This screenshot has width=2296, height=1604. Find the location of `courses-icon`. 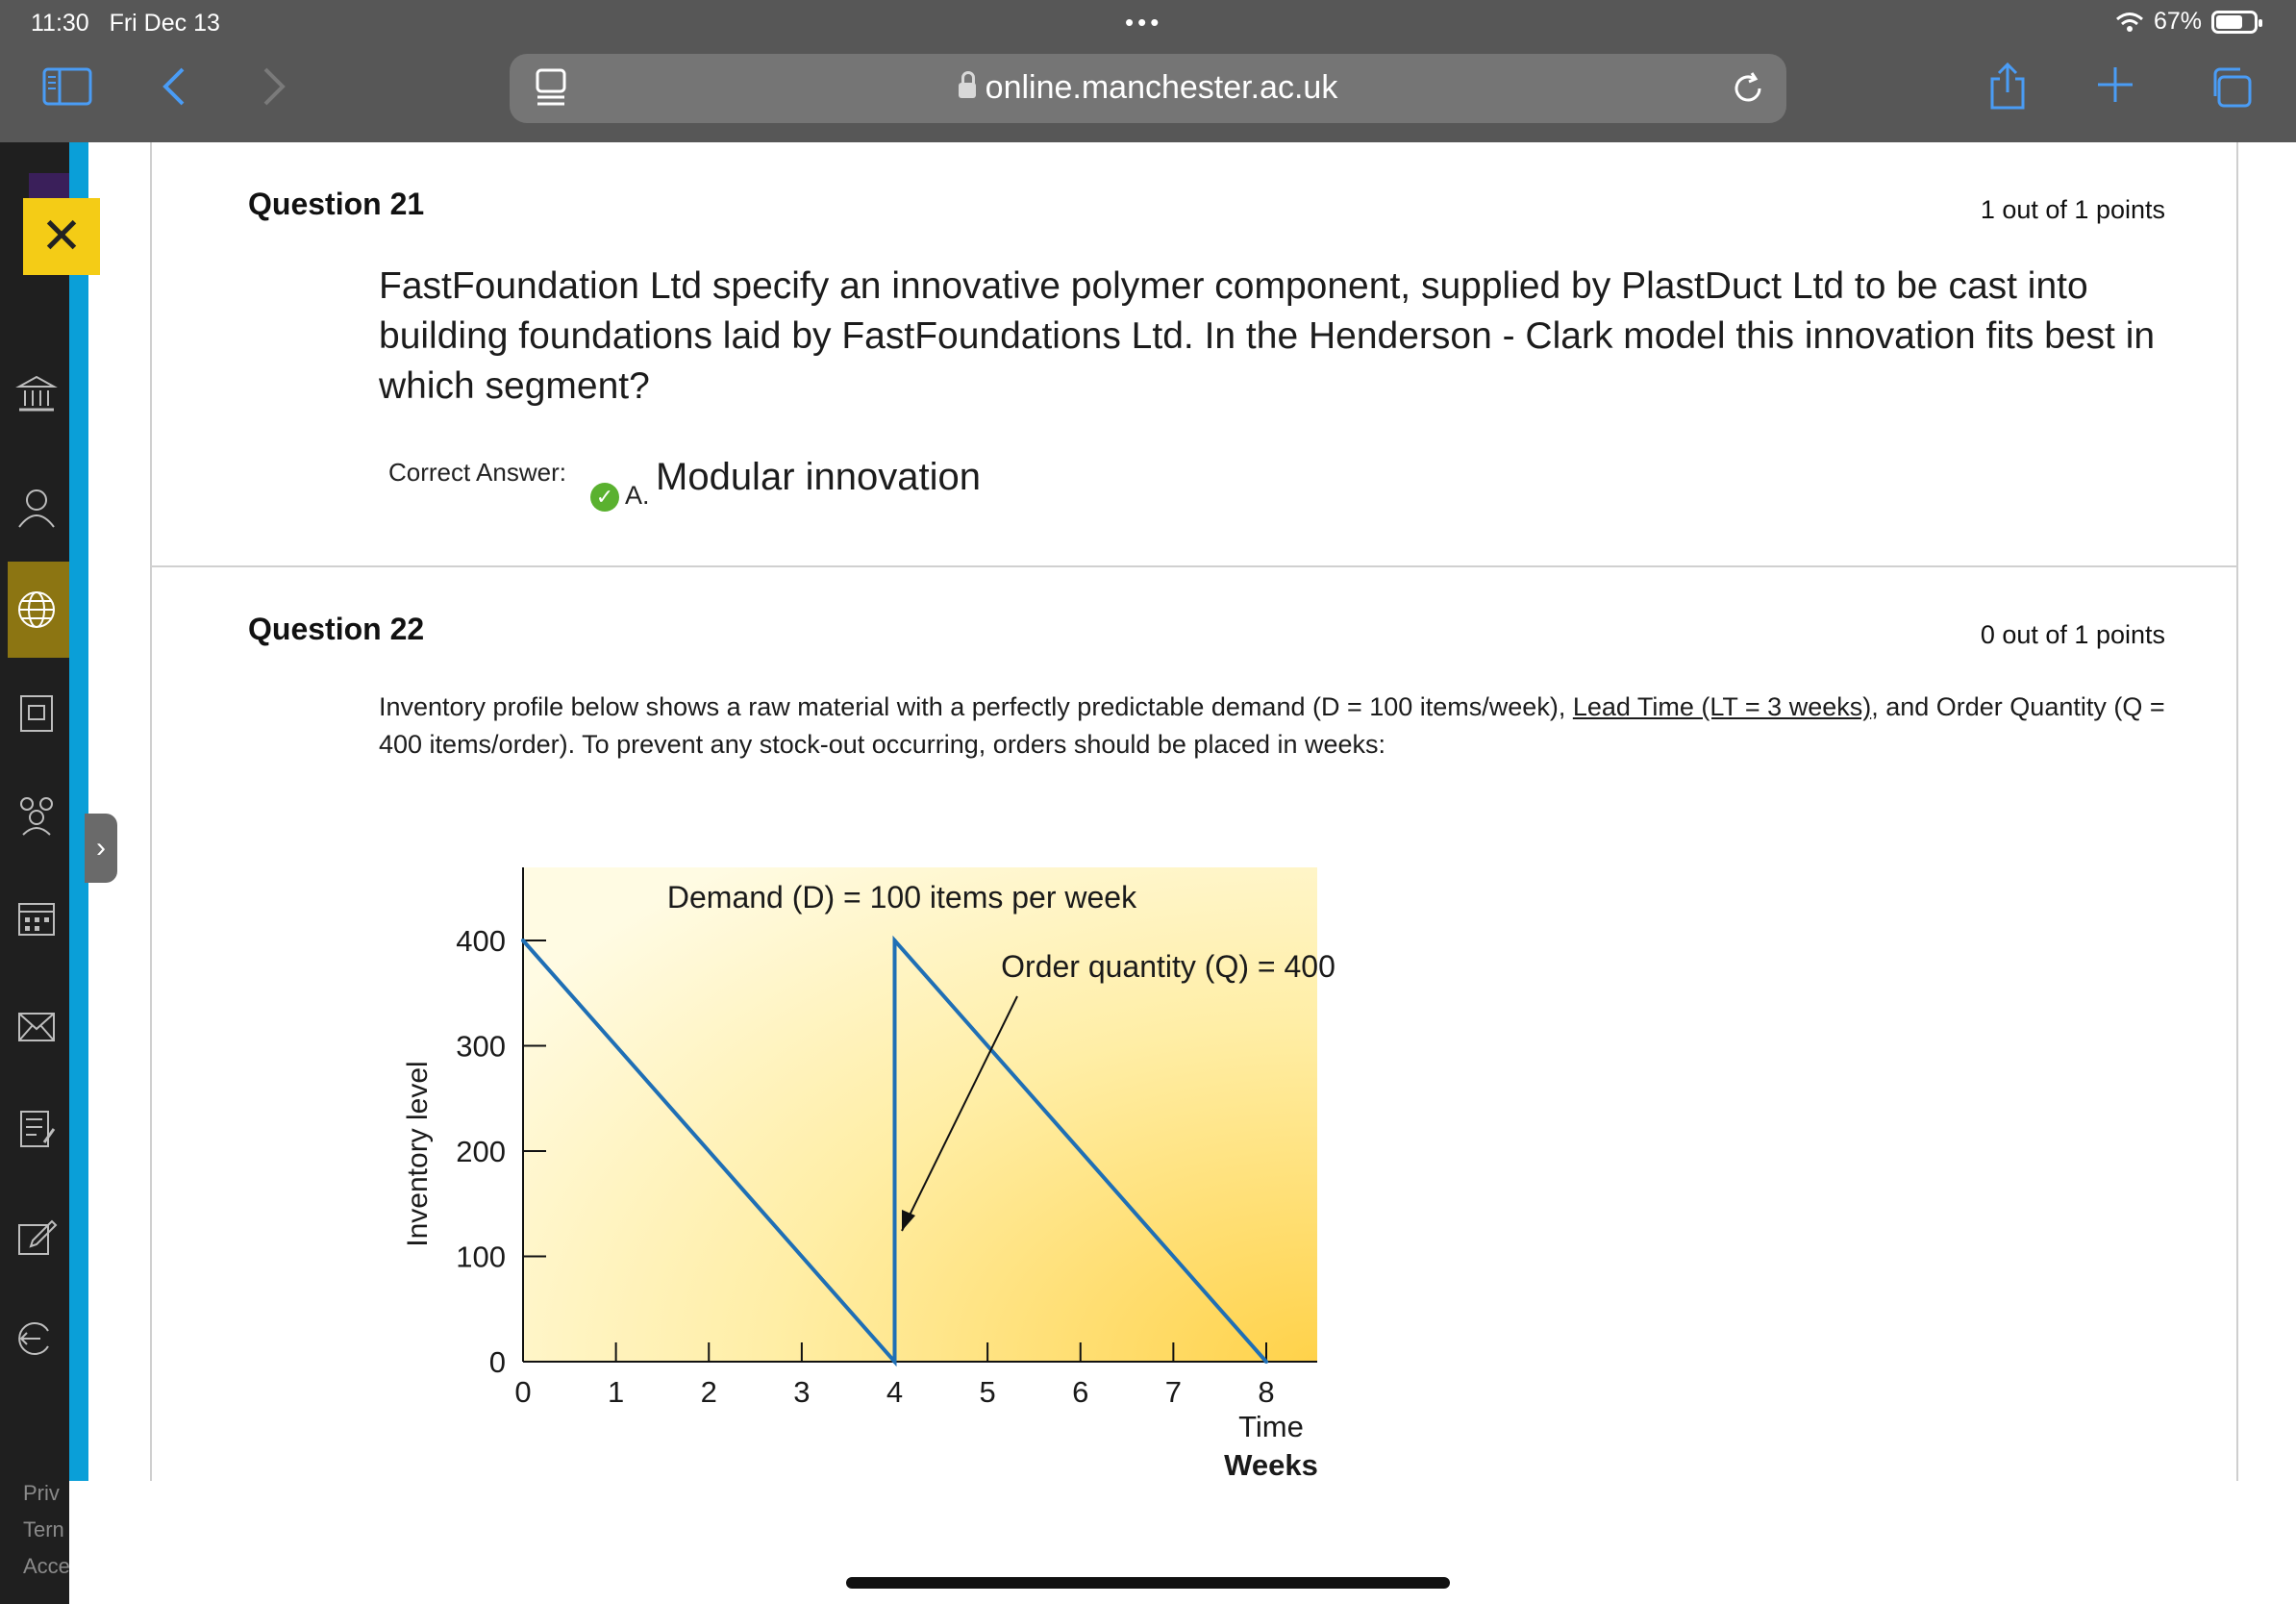

courses-icon is located at coordinates (36, 713).